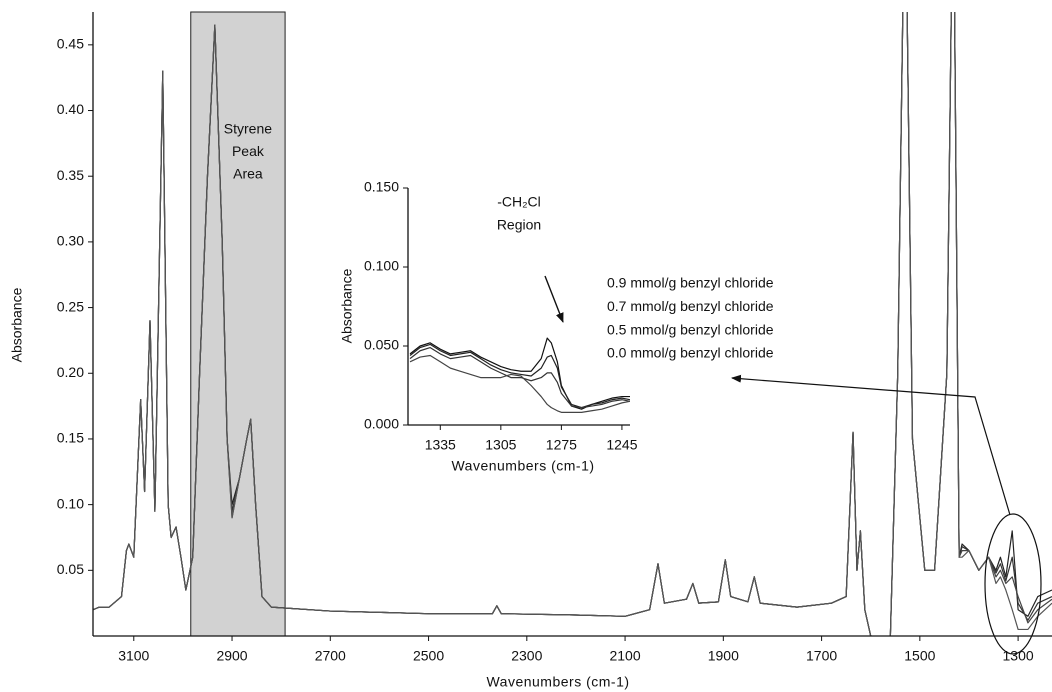 The image size is (1052, 692). I want to click on x-tick-label: 1900, so click(723, 656).